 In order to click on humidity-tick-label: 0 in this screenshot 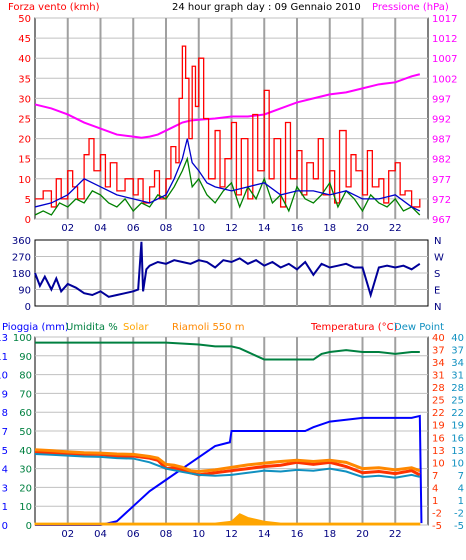, I will do `click(29, 526)`.